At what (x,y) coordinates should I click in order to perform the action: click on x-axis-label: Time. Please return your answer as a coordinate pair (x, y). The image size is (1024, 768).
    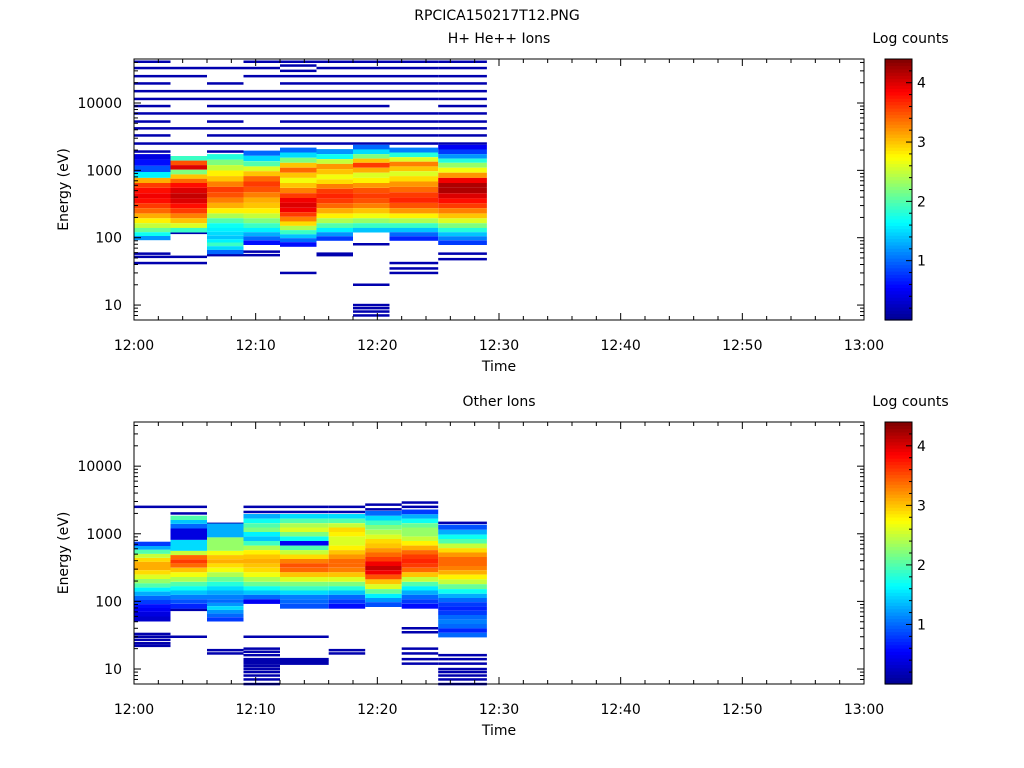
    Looking at the image, I should click on (498, 731).